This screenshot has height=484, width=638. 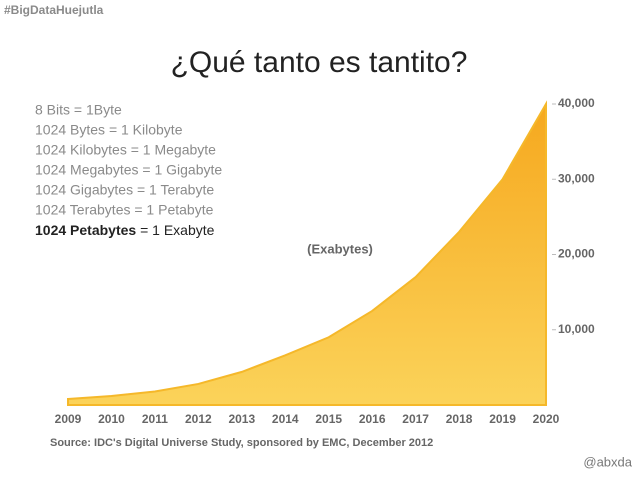 What do you see at coordinates (85, 230) in the screenshot?
I see `list-bold: 1024 Petabytes` at bounding box center [85, 230].